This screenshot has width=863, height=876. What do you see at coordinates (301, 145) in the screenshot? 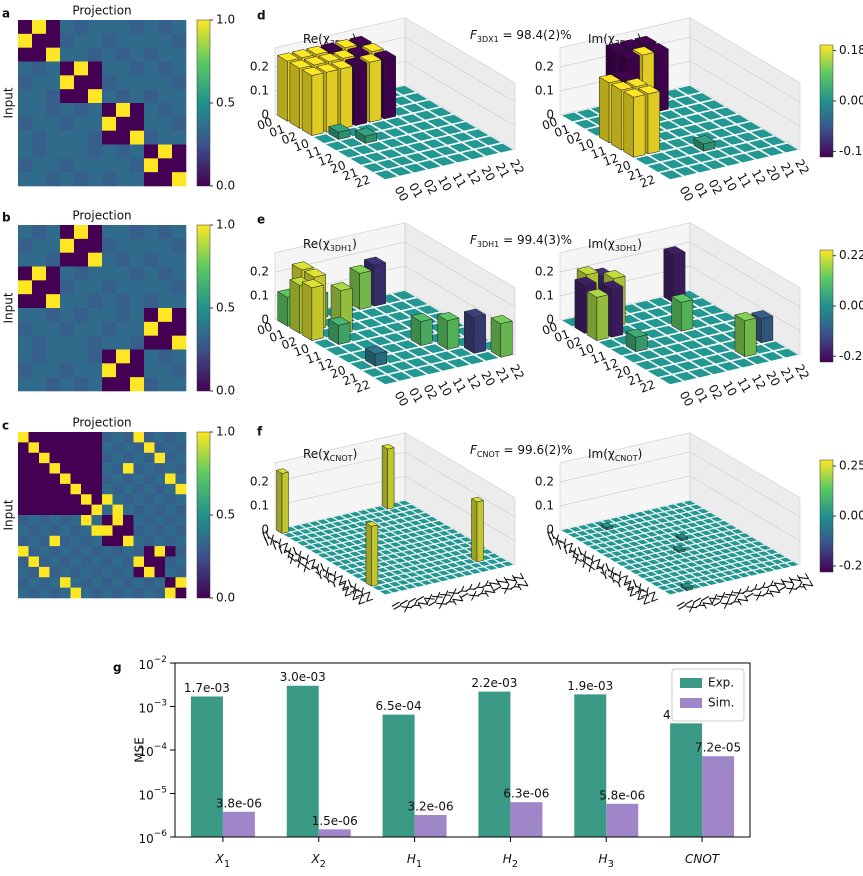
I see `row-label: 10` at bounding box center [301, 145].